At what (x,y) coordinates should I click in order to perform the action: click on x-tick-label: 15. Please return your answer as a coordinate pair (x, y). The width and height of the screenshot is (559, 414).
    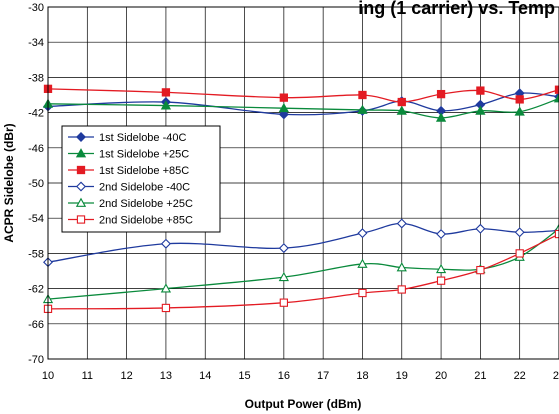
    Looking at the image, I should click on (244, 376).